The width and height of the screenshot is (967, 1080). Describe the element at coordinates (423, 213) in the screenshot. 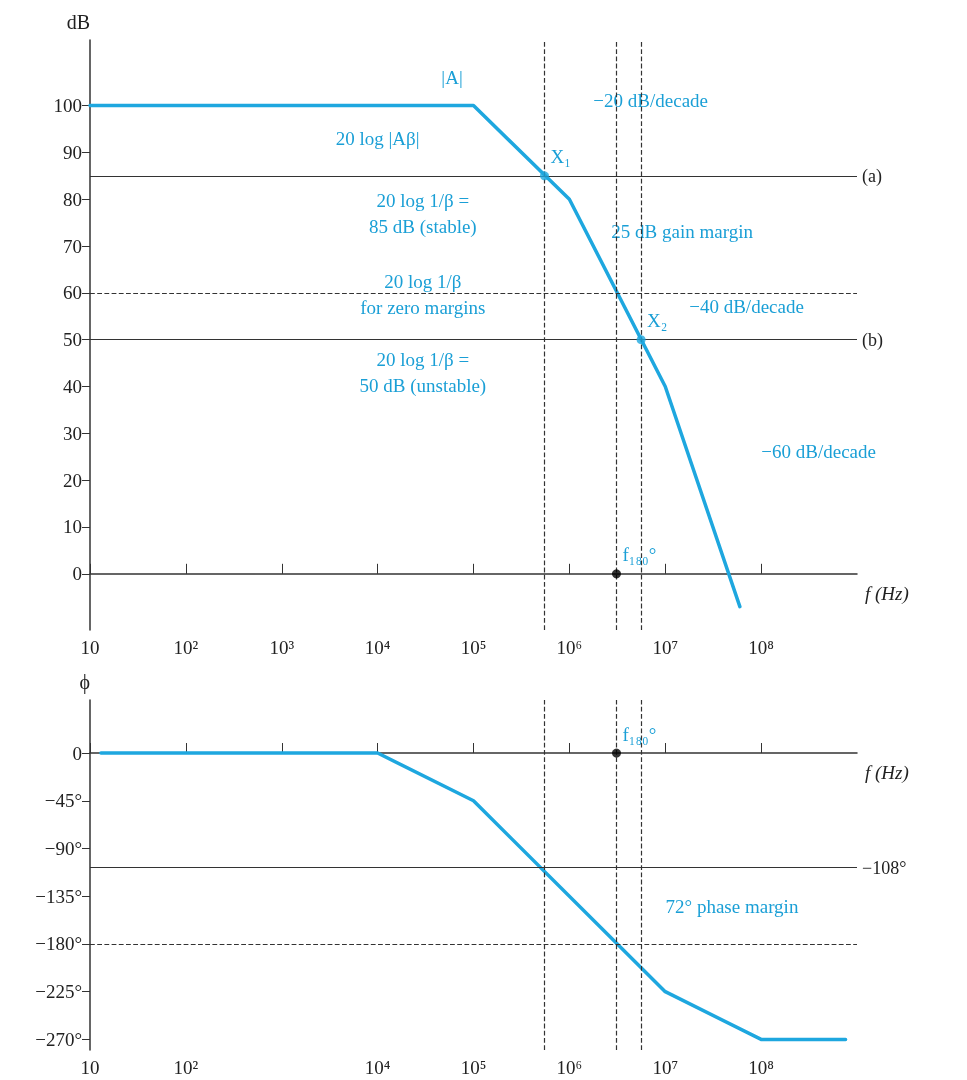

I see `annotation: 20 log 1/β = 85 dB (stable)` at that location.